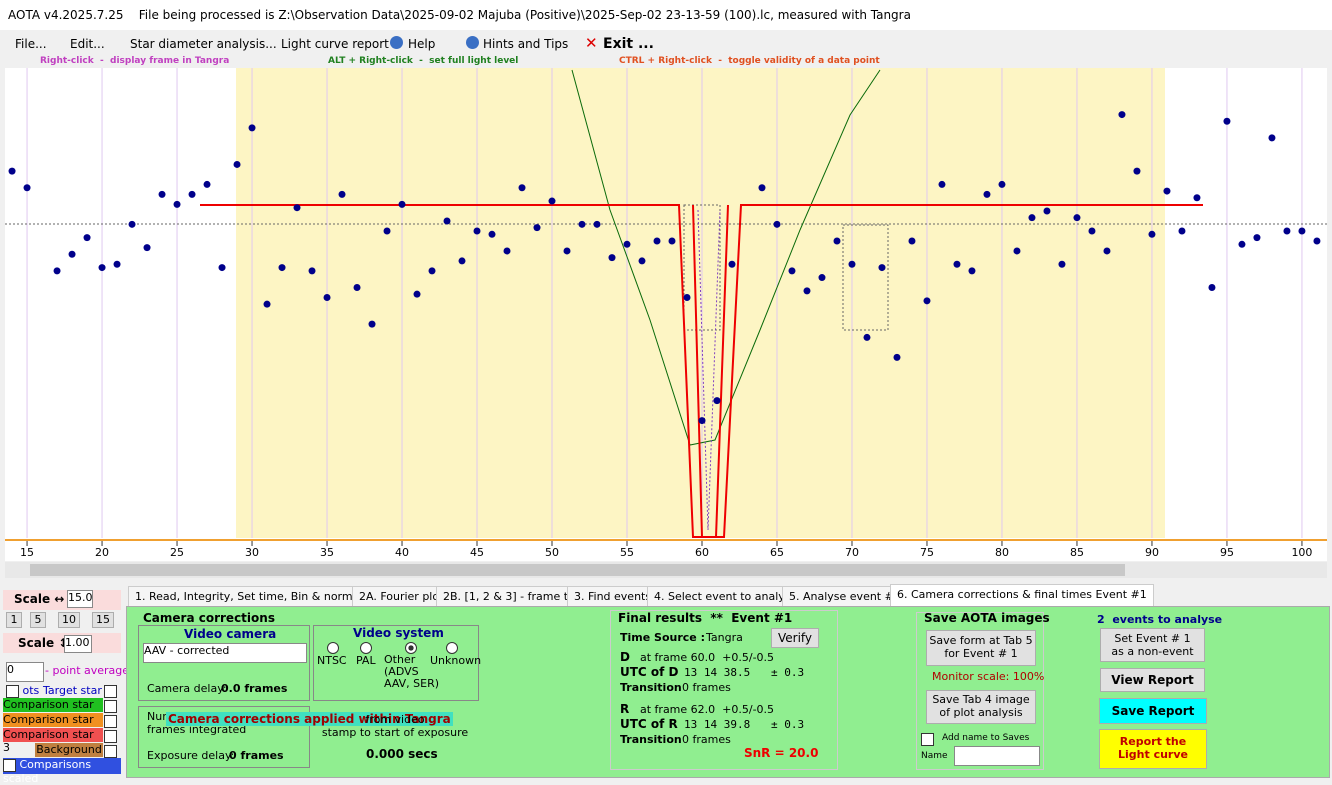  What do you see at coordinates (1153, 749) in the screenshot?
I see `report-lc-button: Report the Light curve` at bounding box center [1153, 749].